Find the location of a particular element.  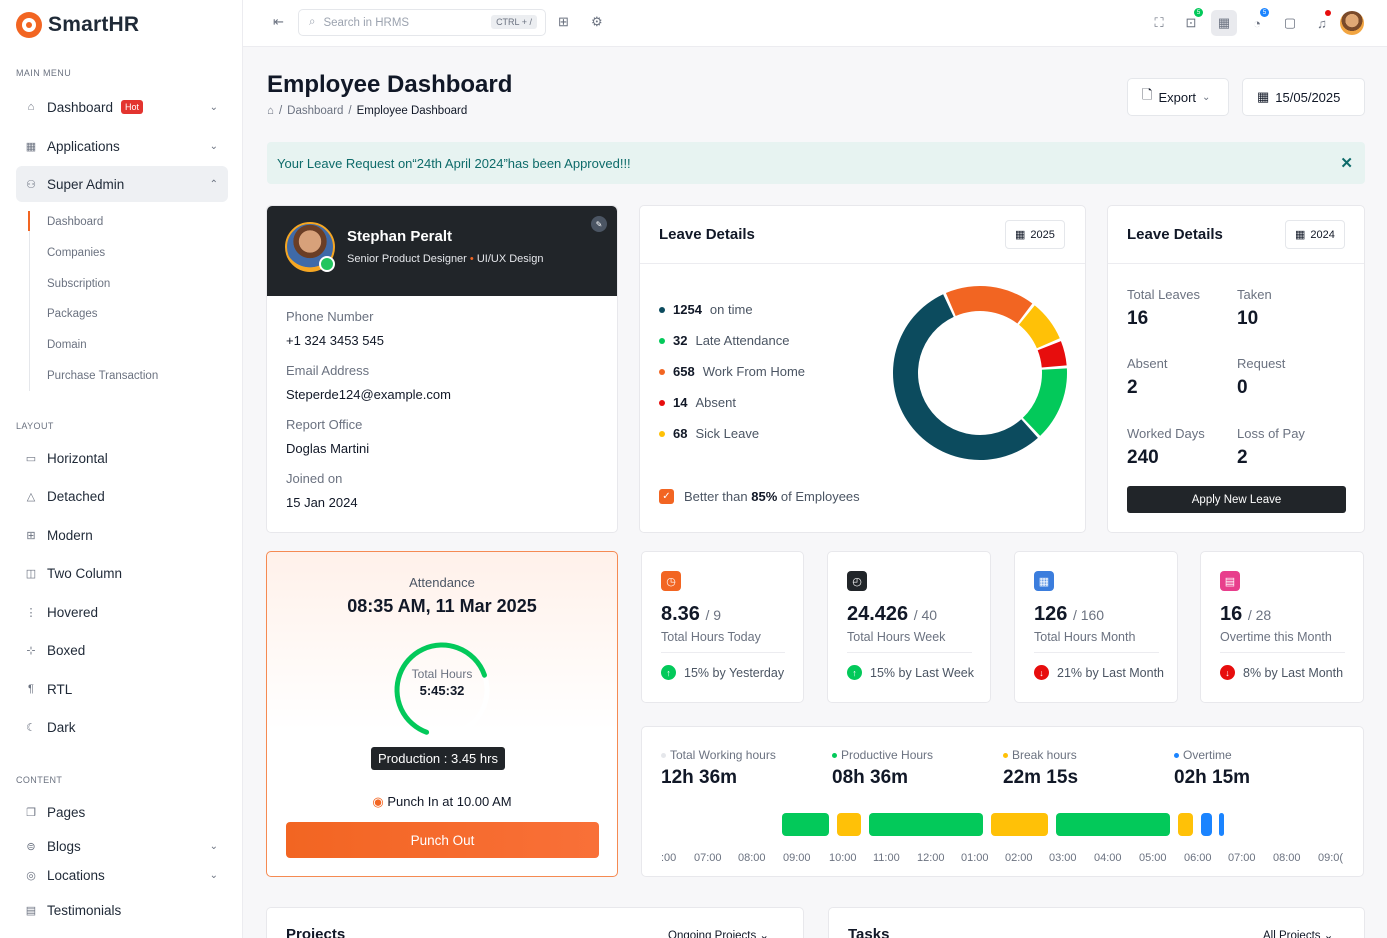

donut-slice-work-from-home is located at coordinates (989, 305).